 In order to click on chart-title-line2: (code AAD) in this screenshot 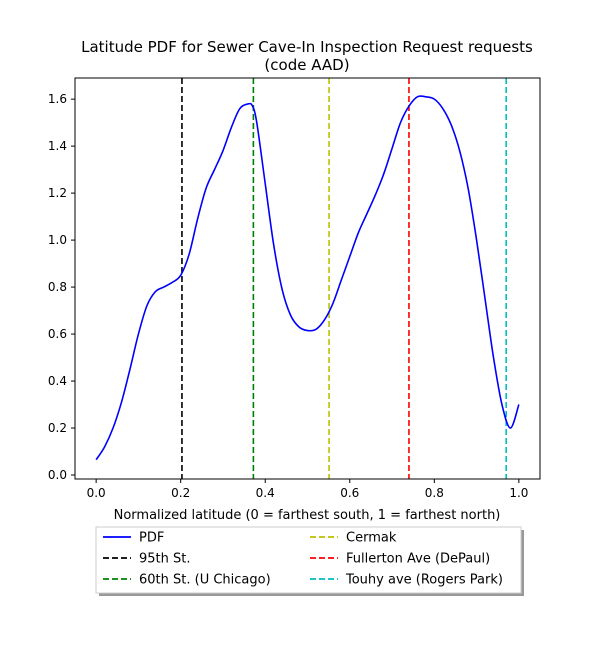, I will do `click(306, 65)`.